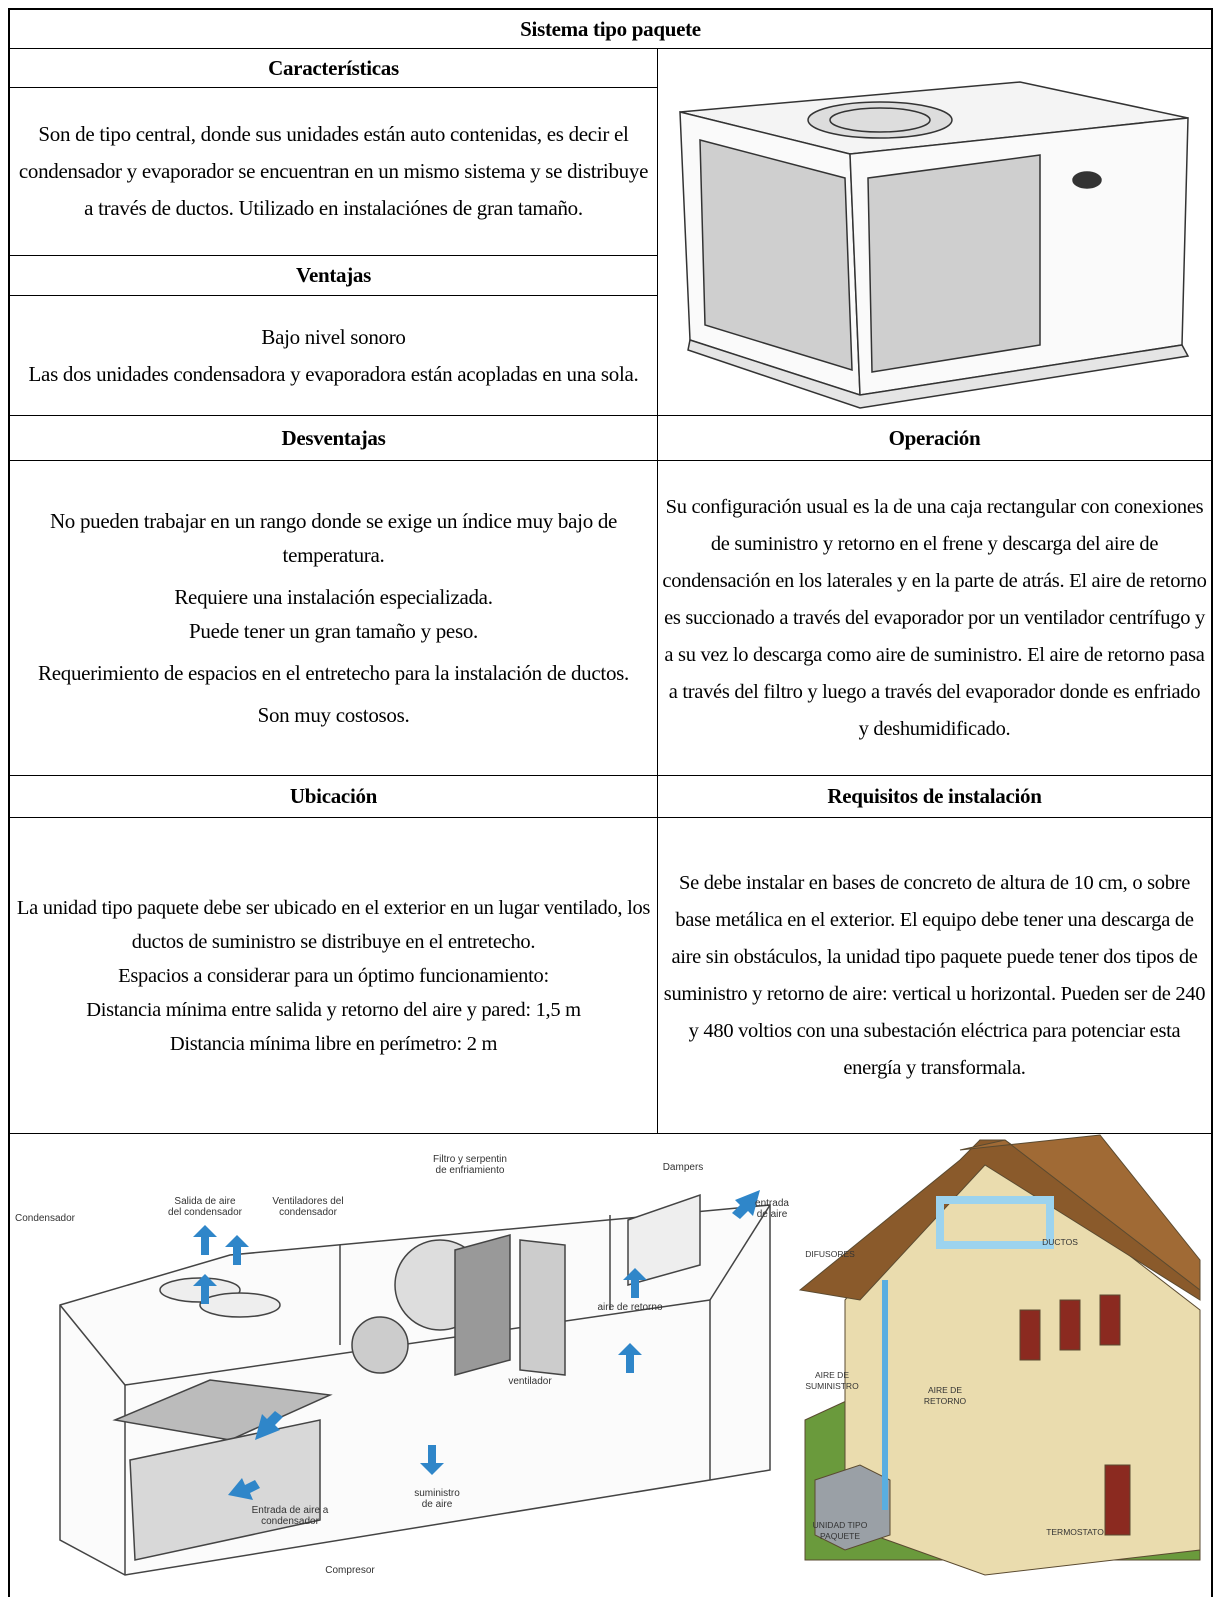 The width and height of the screenshot is (1221, 1597). I want to click on image-label: Compresor, so click(350, 1570).